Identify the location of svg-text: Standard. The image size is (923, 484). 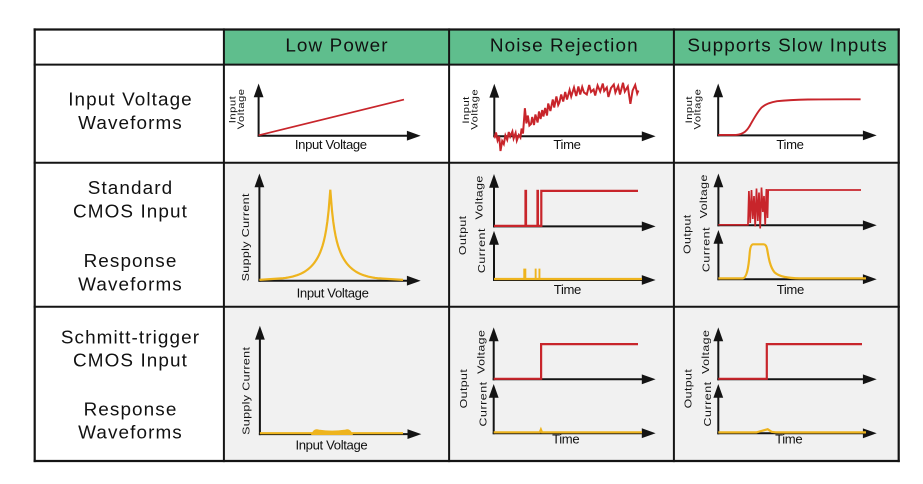
(130, 188).